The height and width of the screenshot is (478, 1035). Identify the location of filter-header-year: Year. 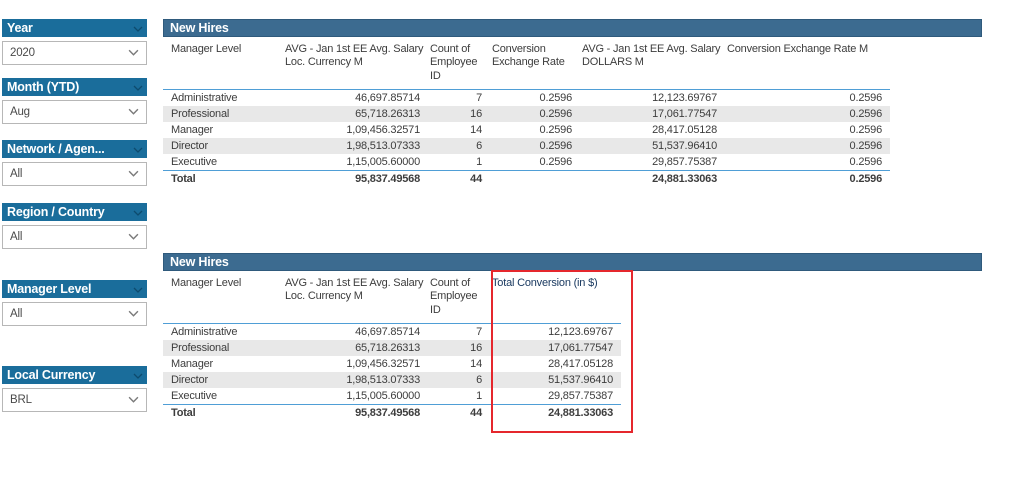
(74, 28).